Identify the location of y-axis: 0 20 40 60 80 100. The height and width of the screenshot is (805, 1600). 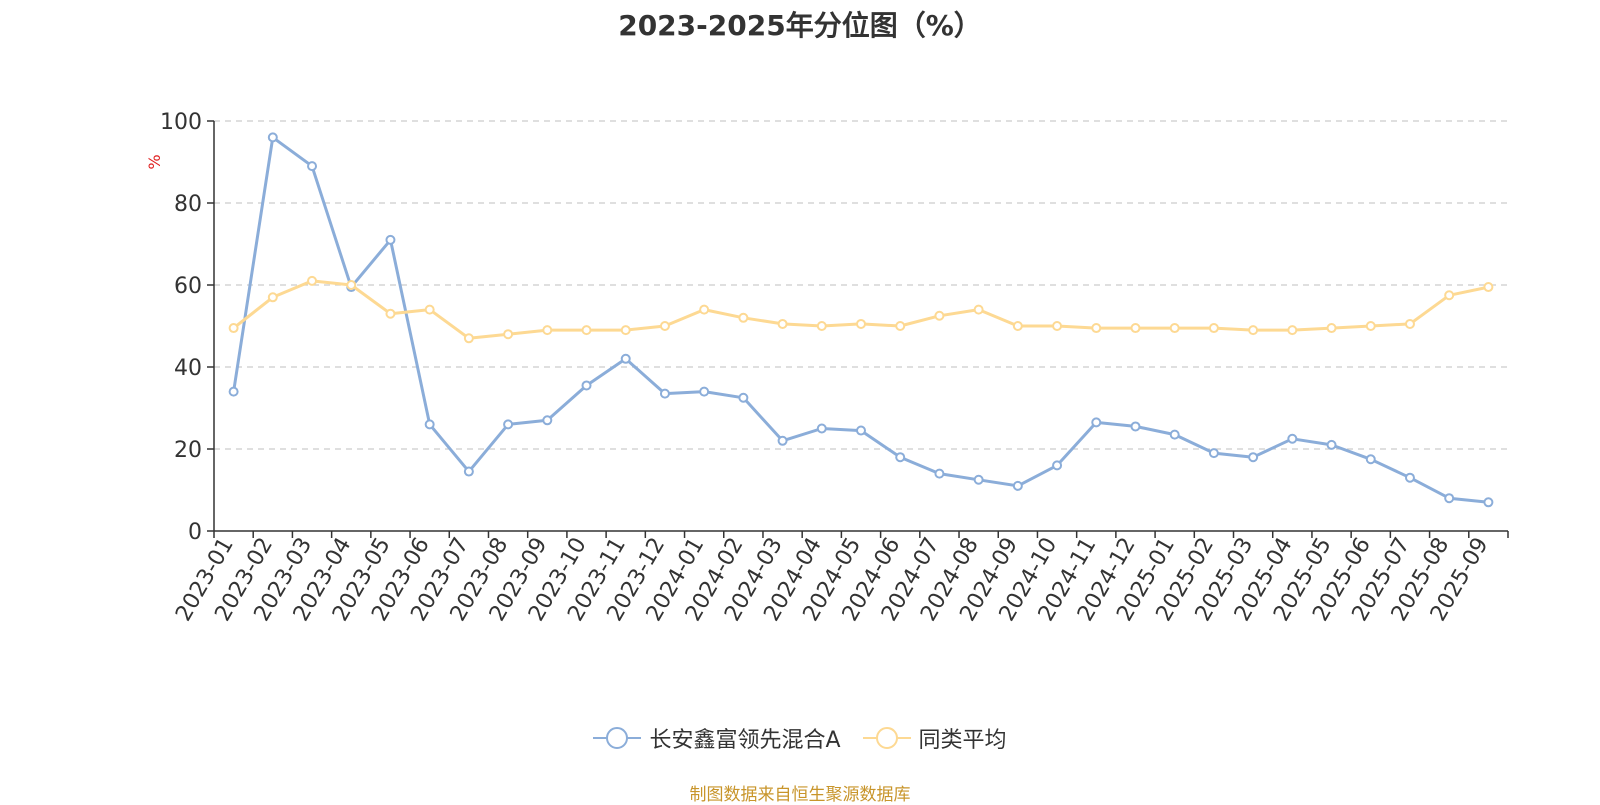
(187, 327).